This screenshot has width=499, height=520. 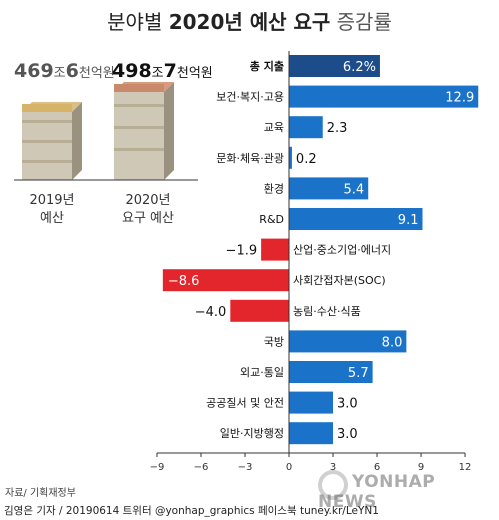 I want to click on money-stack-2019, so click(x=52, y=141).